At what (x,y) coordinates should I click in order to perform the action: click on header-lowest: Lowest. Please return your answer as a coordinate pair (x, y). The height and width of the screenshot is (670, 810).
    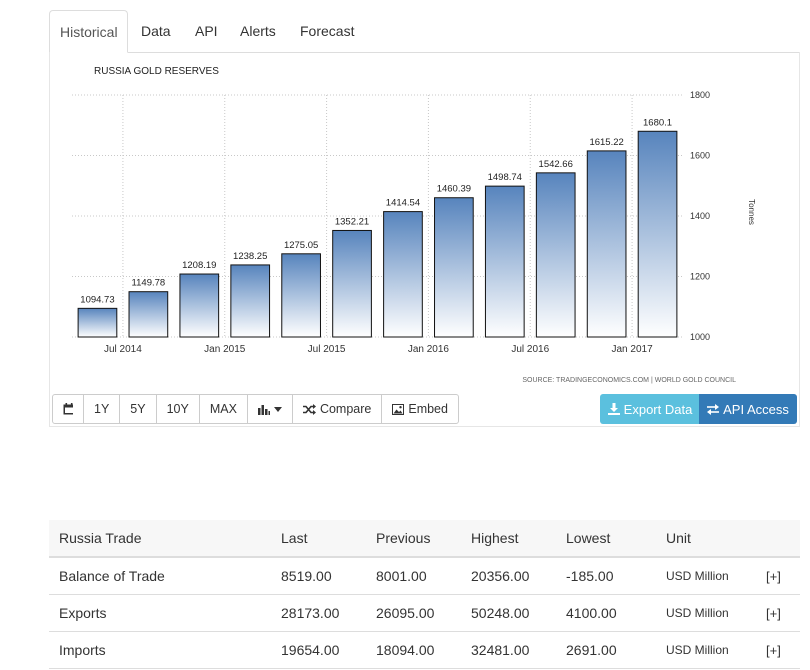
    Looking at the image, I should click on (616, 539).